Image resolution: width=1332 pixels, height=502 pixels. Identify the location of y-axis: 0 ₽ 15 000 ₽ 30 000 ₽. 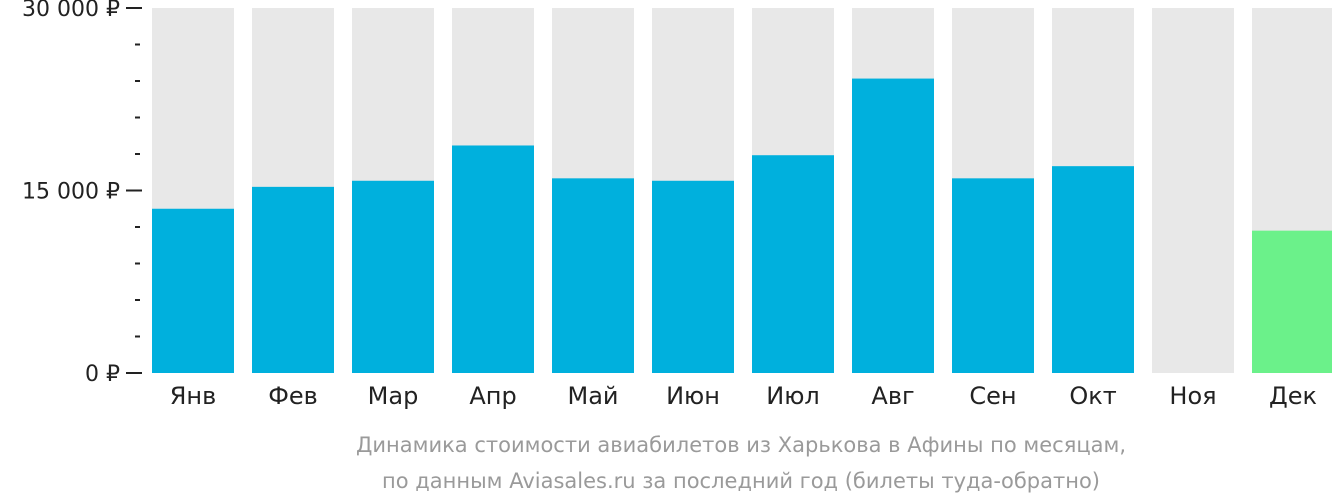
(82, 193).